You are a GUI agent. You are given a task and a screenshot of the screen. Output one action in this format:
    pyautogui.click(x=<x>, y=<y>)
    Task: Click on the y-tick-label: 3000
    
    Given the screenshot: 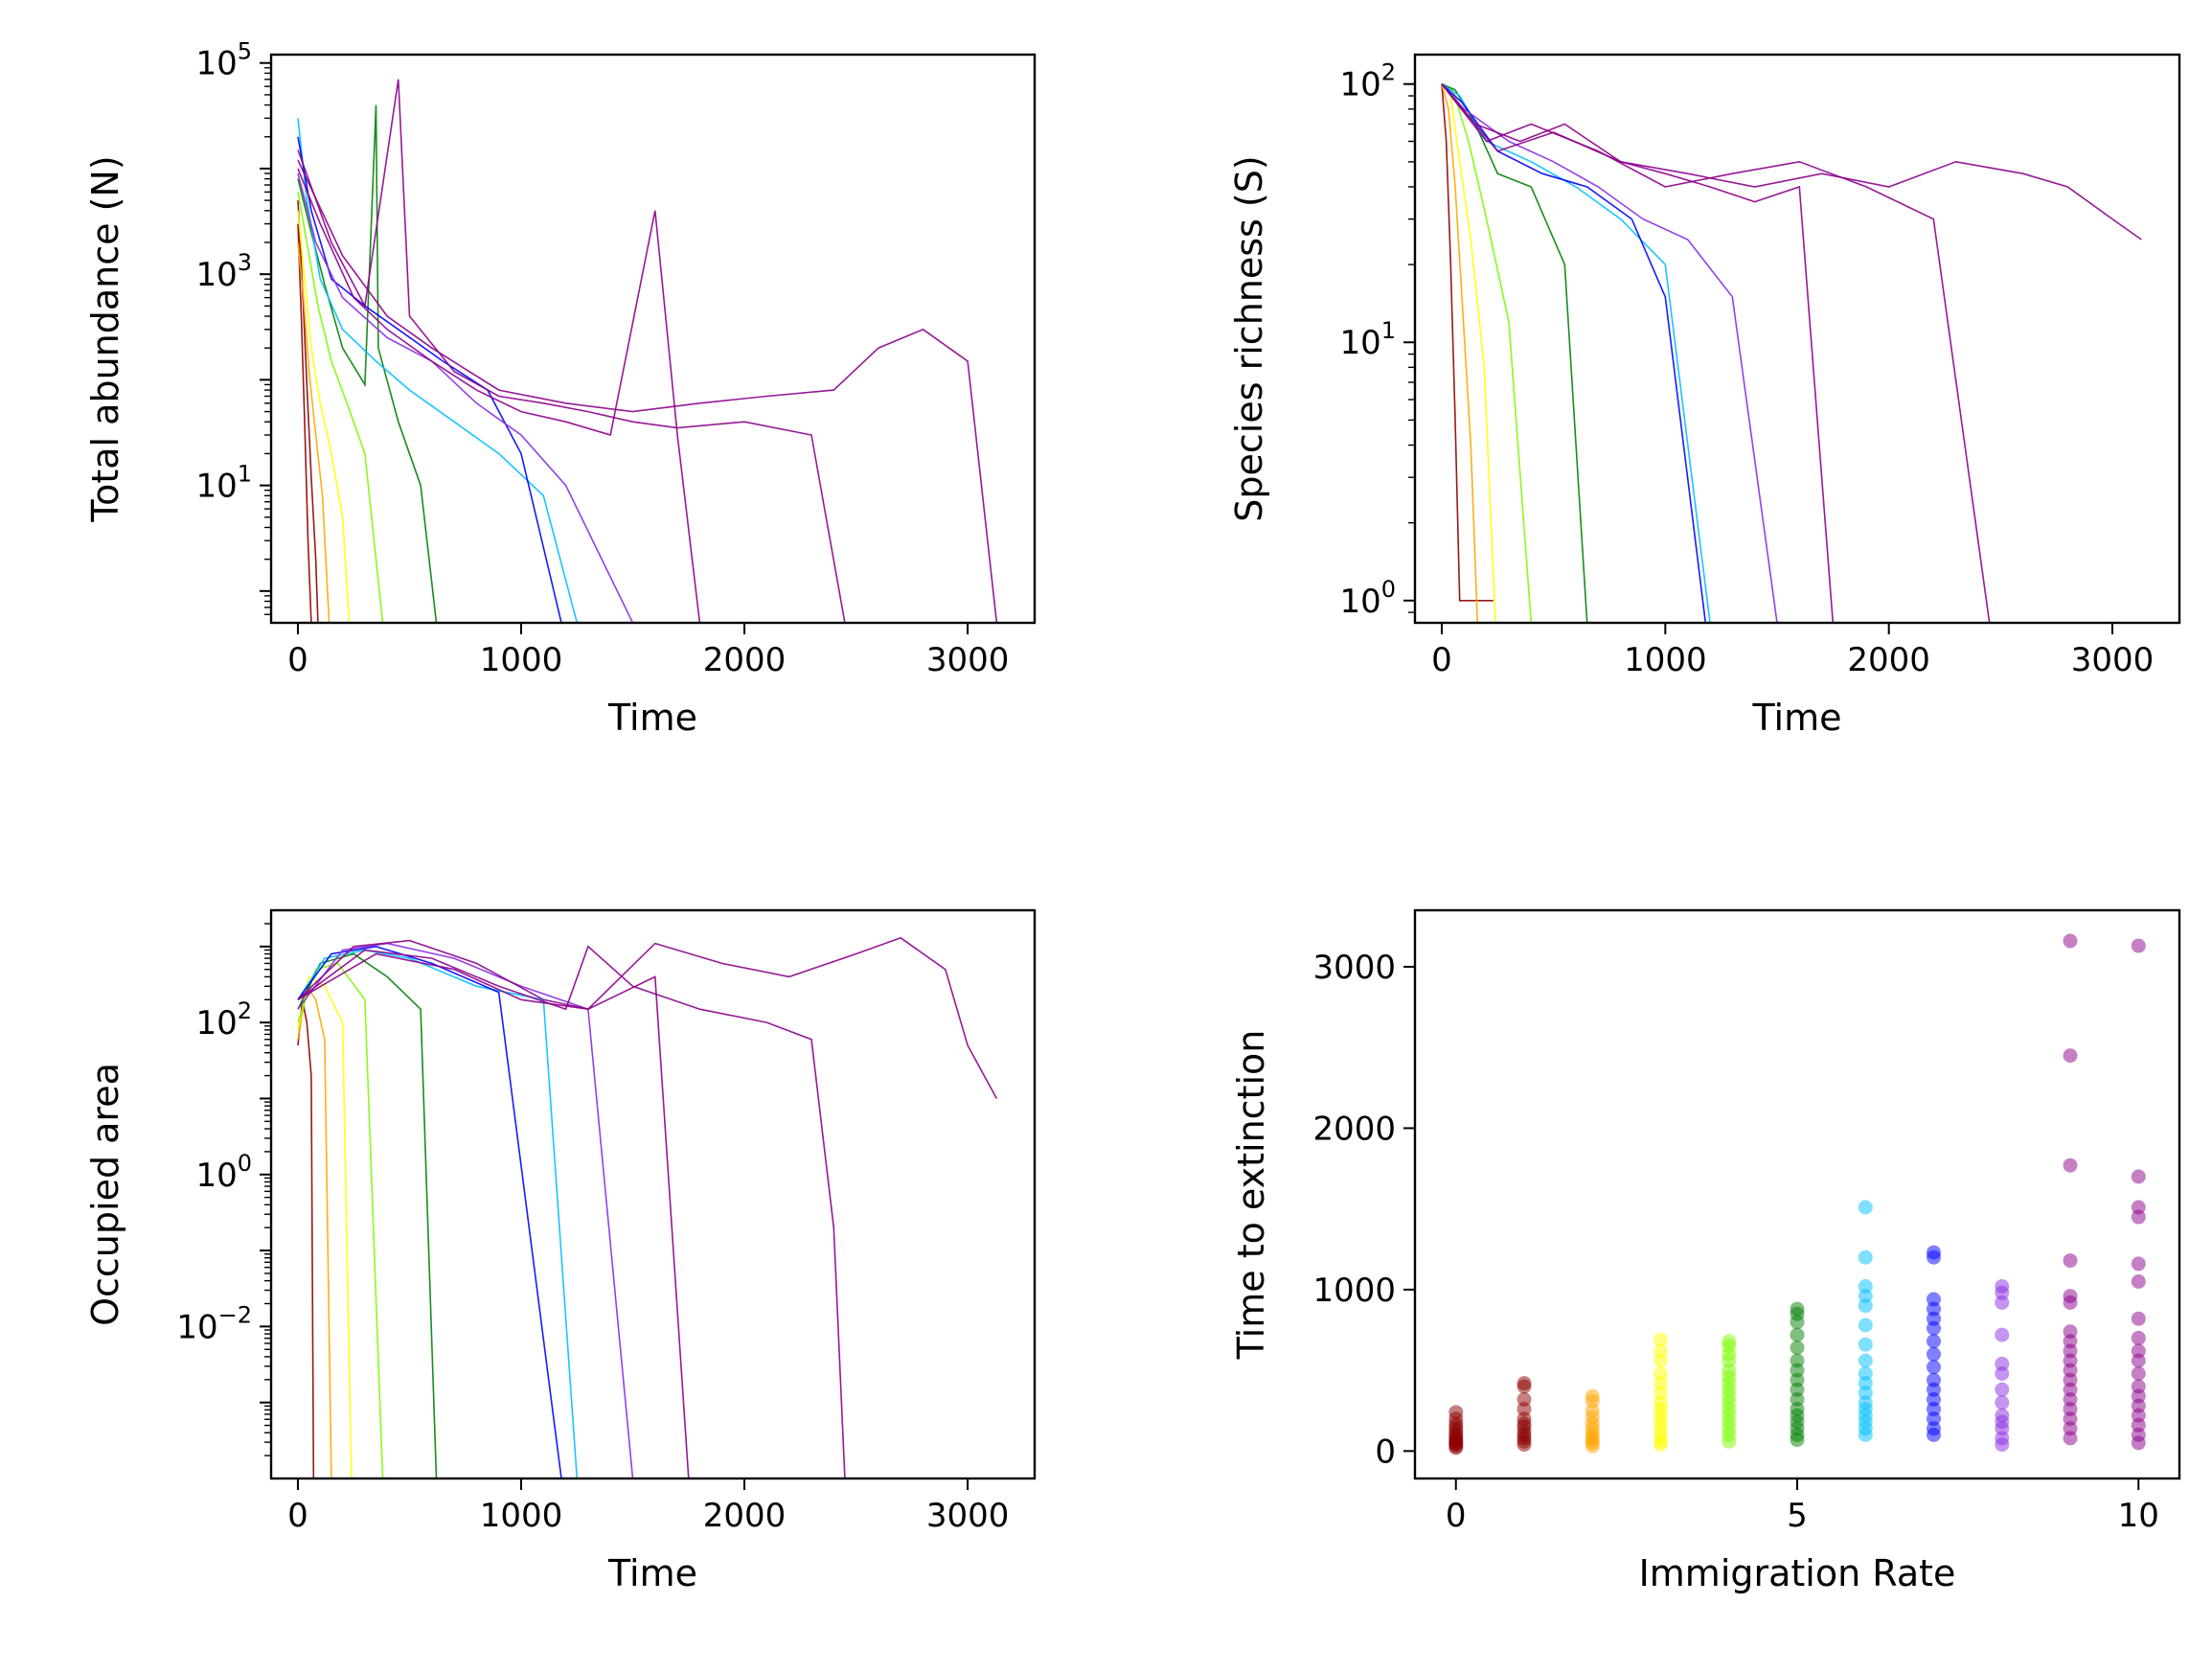 What is the action you would take?
    pyautogui.click(x=1354, y=968)
    